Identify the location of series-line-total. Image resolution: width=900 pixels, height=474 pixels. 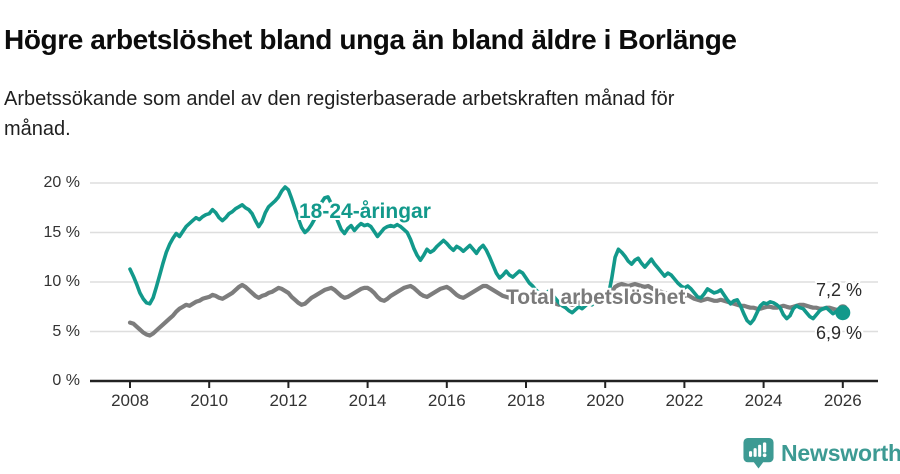
(486, 309).